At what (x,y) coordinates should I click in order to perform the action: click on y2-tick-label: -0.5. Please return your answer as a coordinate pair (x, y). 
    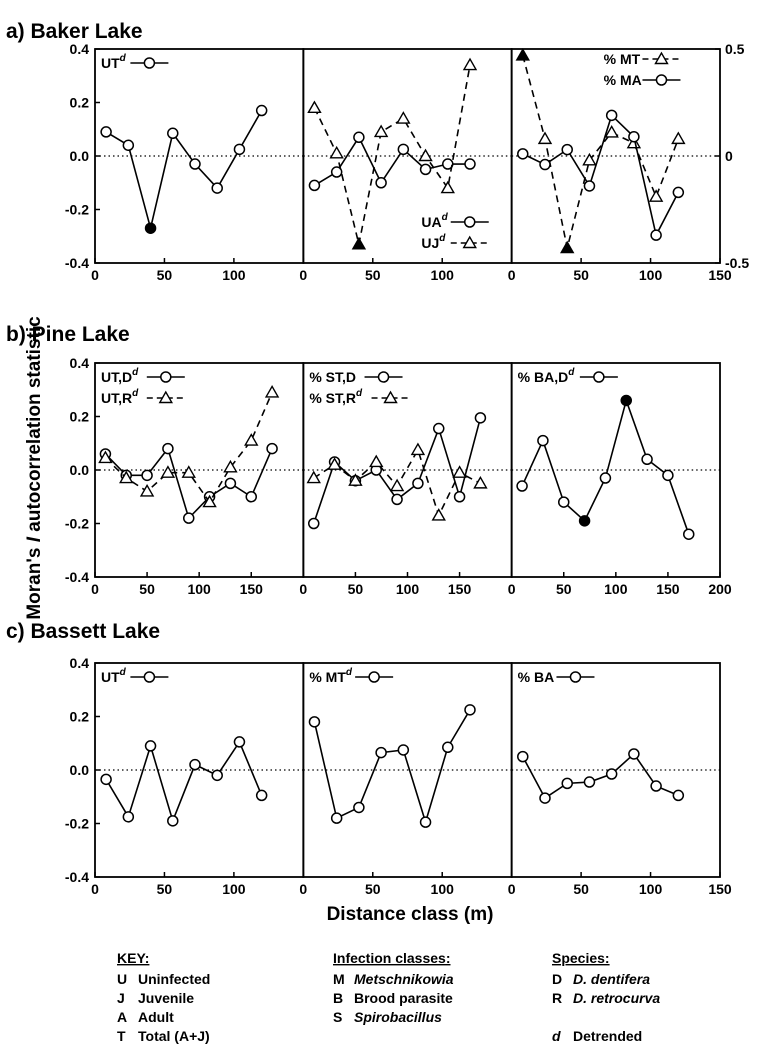
    Looking at the image, I should click on (737, 263).